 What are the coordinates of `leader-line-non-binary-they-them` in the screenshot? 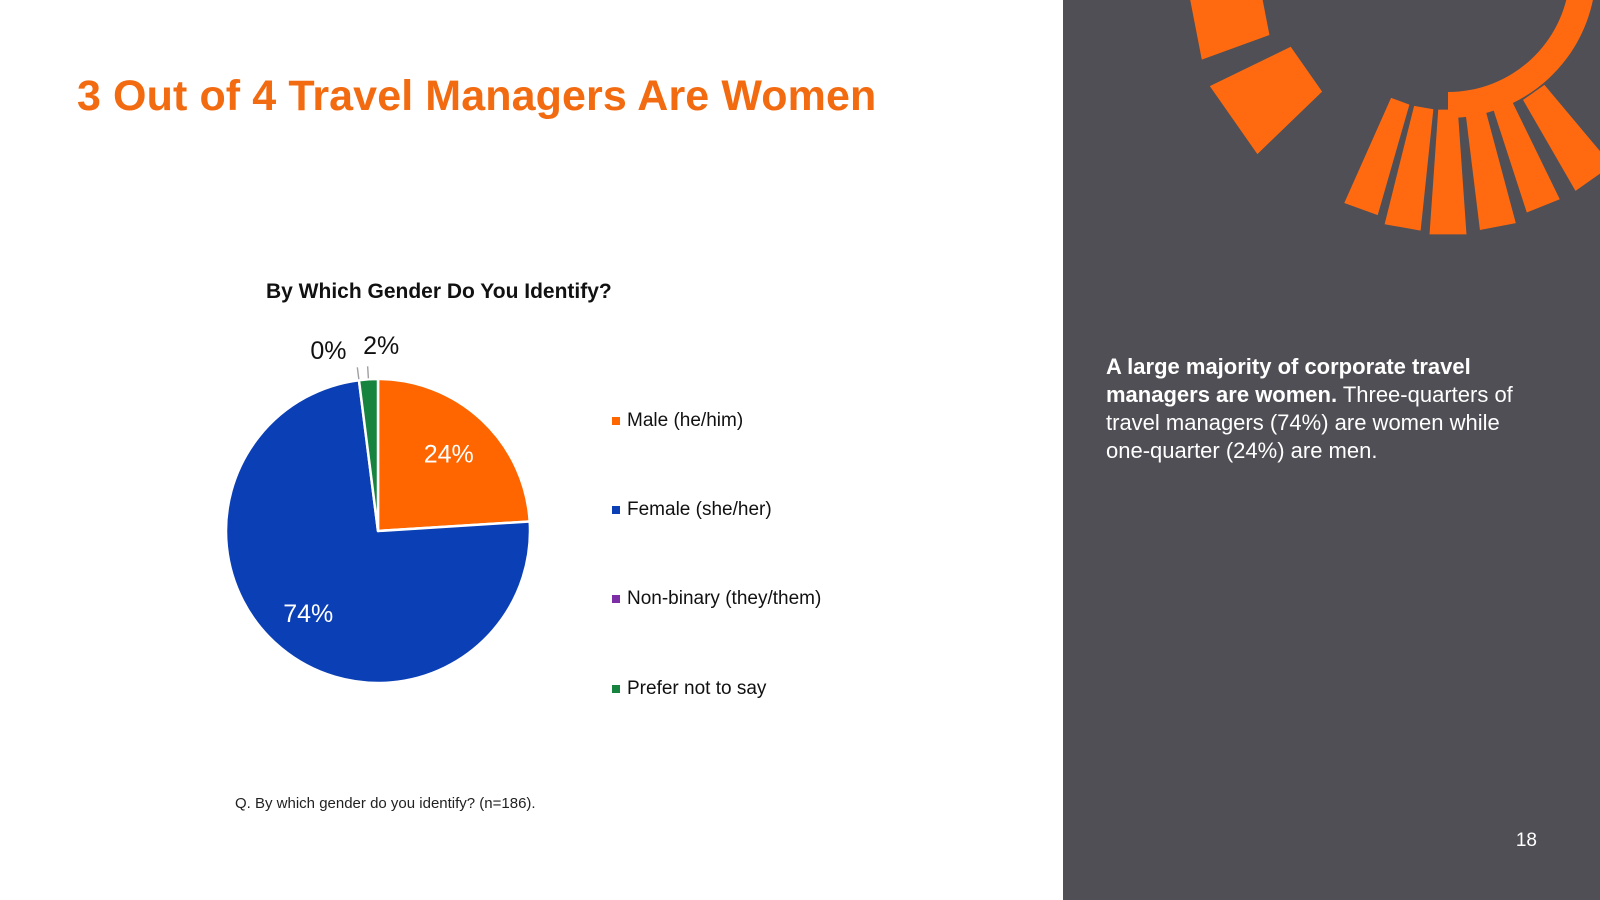 It's located at (358, 373).